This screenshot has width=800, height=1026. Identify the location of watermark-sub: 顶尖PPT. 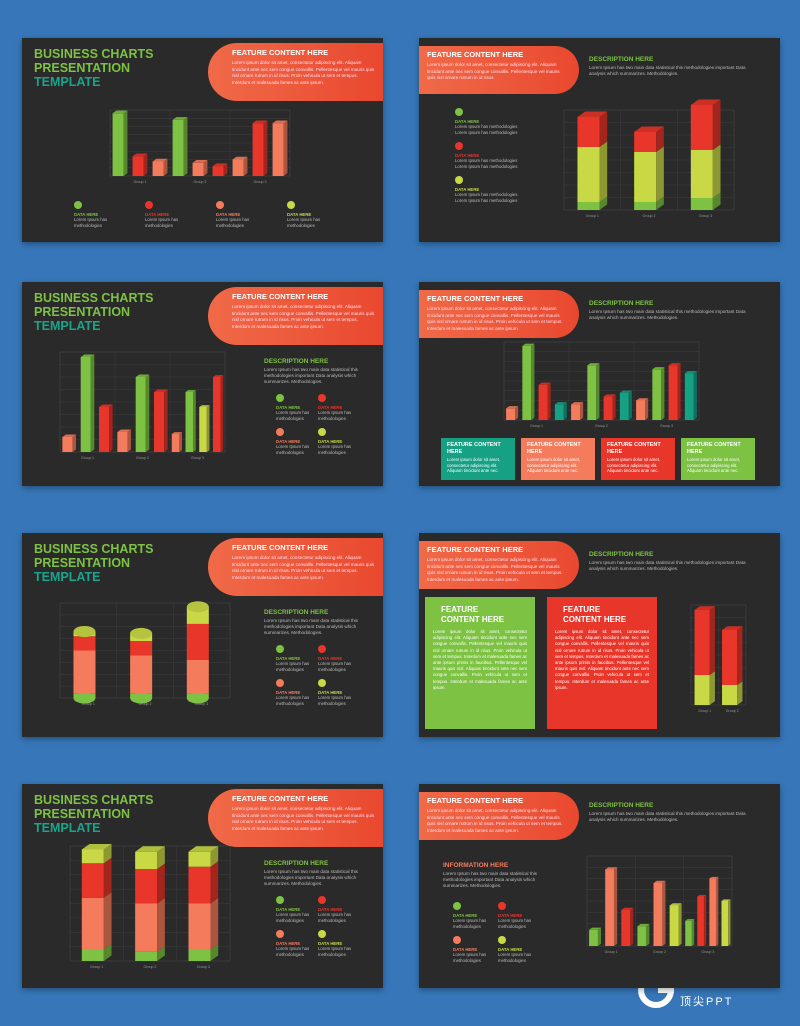
(707, 1002).